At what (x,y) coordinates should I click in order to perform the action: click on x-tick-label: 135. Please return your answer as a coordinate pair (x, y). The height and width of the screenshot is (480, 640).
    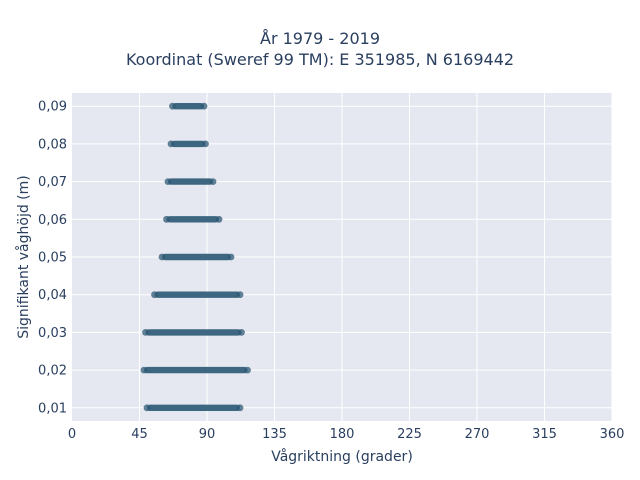
    Looking at the image, I should click on (274, 434).